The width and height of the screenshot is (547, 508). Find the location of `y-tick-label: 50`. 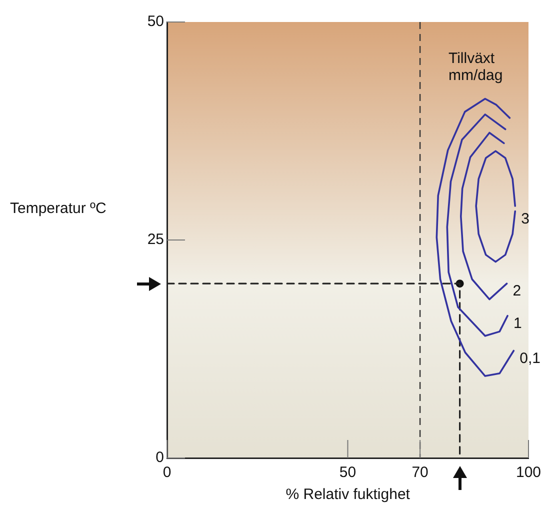

y-tick-label: 50 is located at coordinates (155, 21).